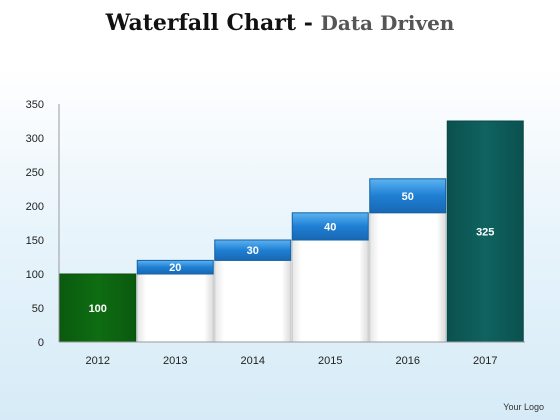 Image resolution: width=560 pixels, height=420 pixels. I want to click on y-tick-label: 50, so click(38, 309).